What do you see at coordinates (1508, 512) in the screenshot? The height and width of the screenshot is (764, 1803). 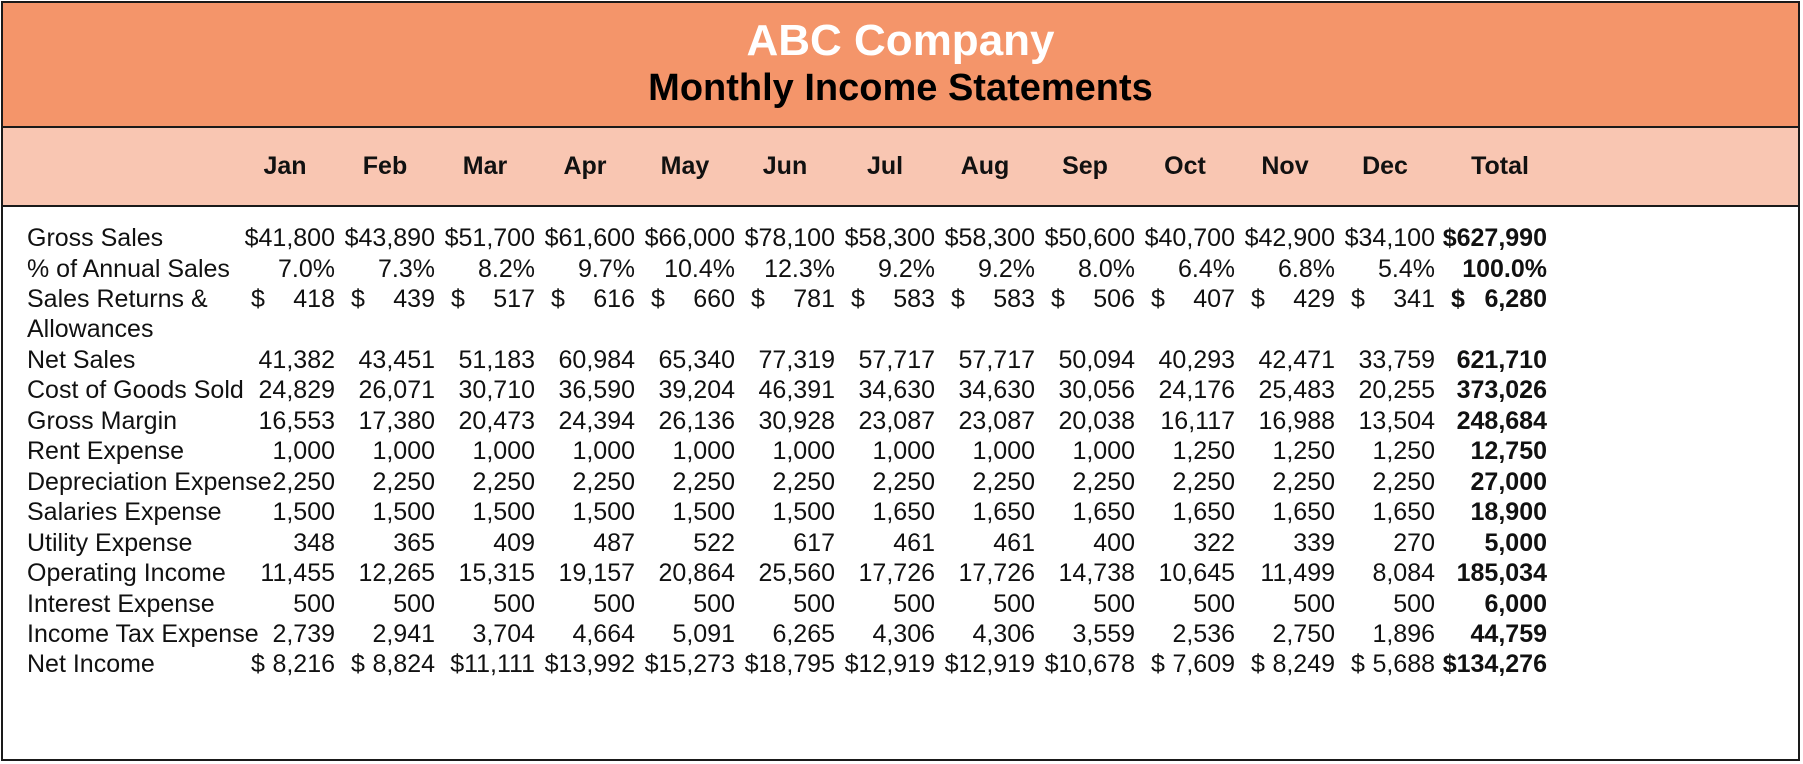 I see `cell-value: 18,900` at bounding box center [1508, 512].